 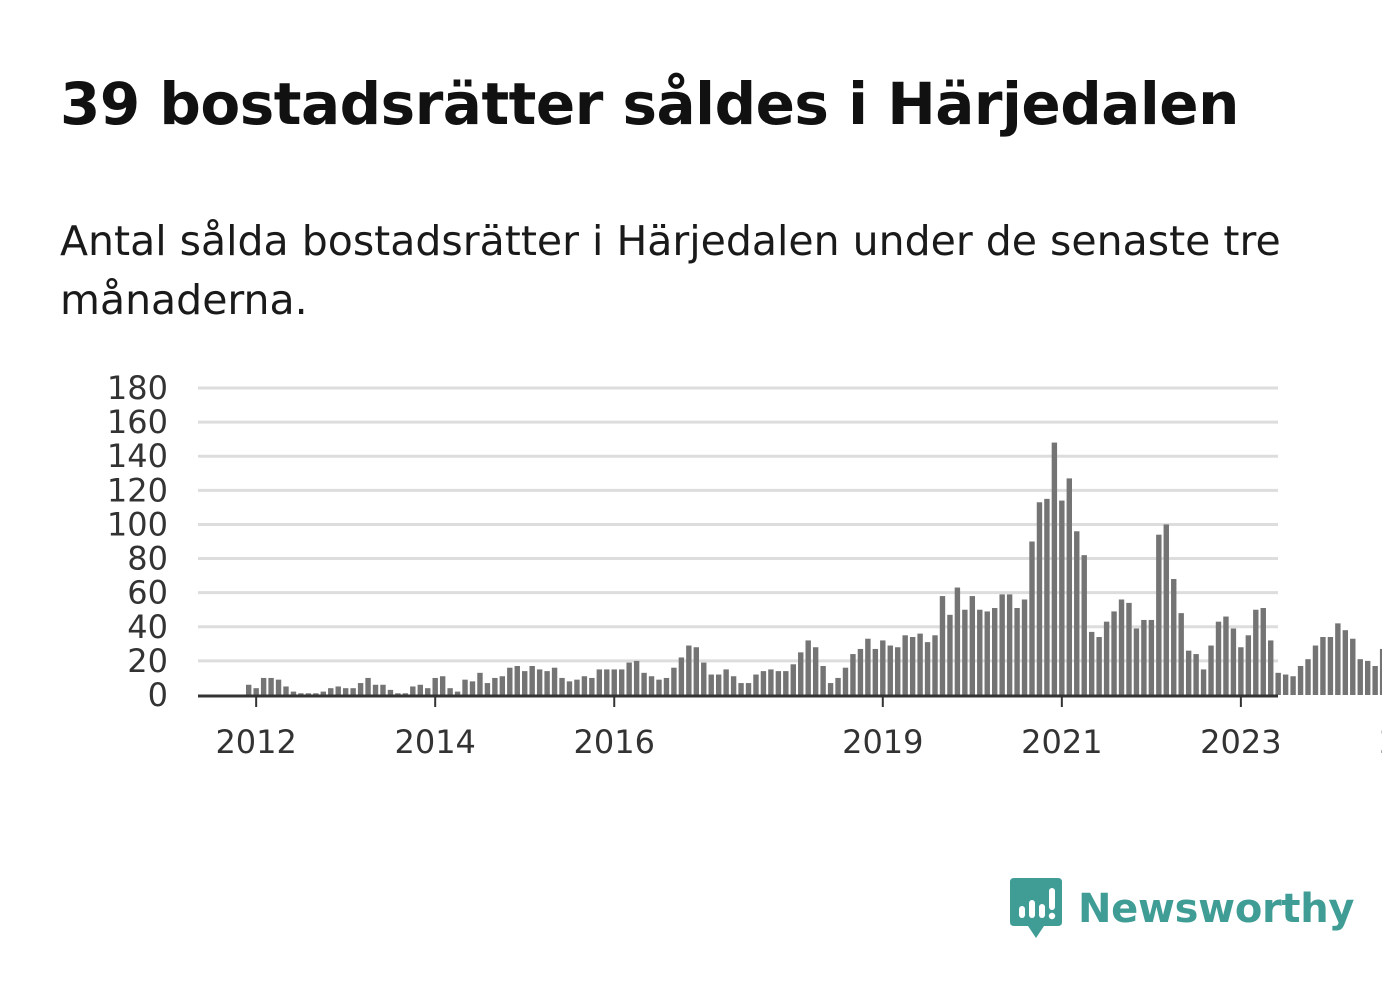 I want to click on x-axis-ticks: 2012 2014 2016 2019 2021 2023 2025, so click(x=798, y=728).